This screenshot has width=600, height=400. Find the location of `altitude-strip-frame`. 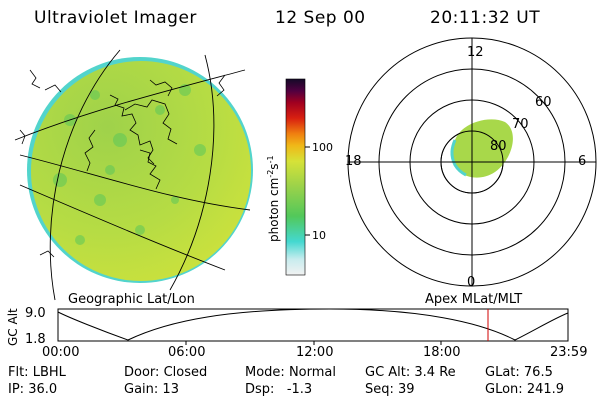

altitude-strip-frame is located at coordinates (313, 325).